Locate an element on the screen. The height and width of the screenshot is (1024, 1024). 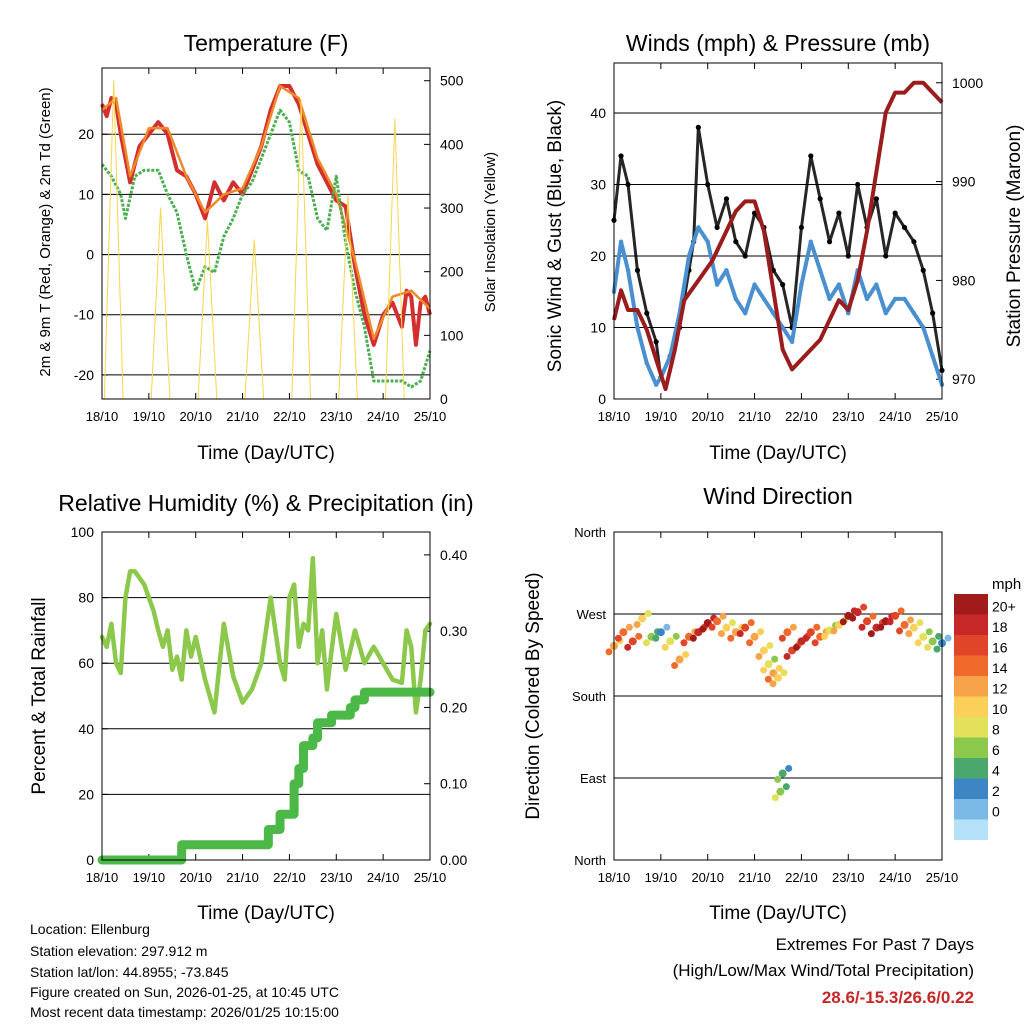
footer-location: Location: Ellenburg is located at coordinates (90, 929).